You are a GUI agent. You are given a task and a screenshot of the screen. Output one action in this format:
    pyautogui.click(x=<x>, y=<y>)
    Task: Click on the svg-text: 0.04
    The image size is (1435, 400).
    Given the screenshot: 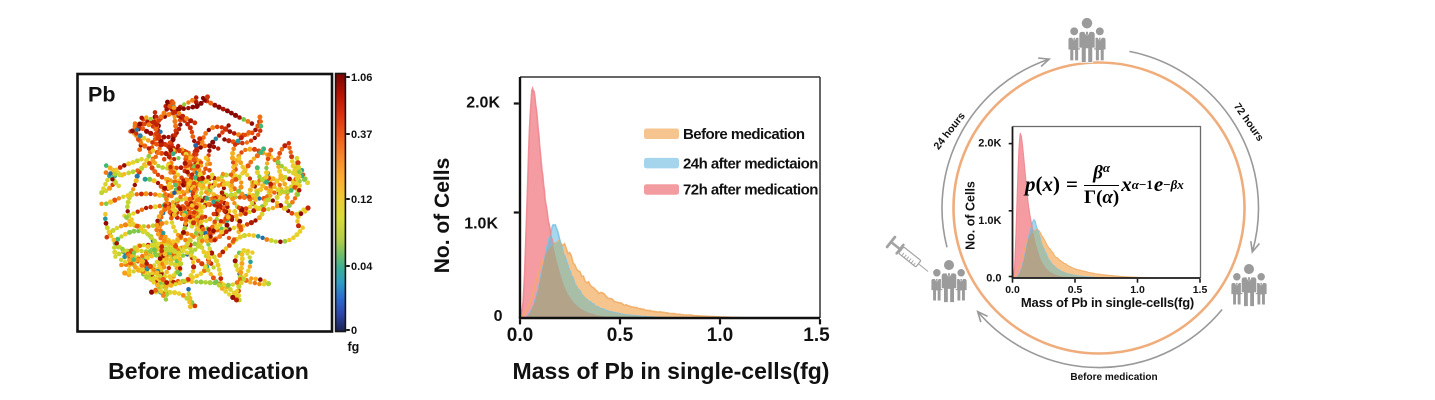 What is the action you would take?
    pyautogui.click(x=362, y=267)
    